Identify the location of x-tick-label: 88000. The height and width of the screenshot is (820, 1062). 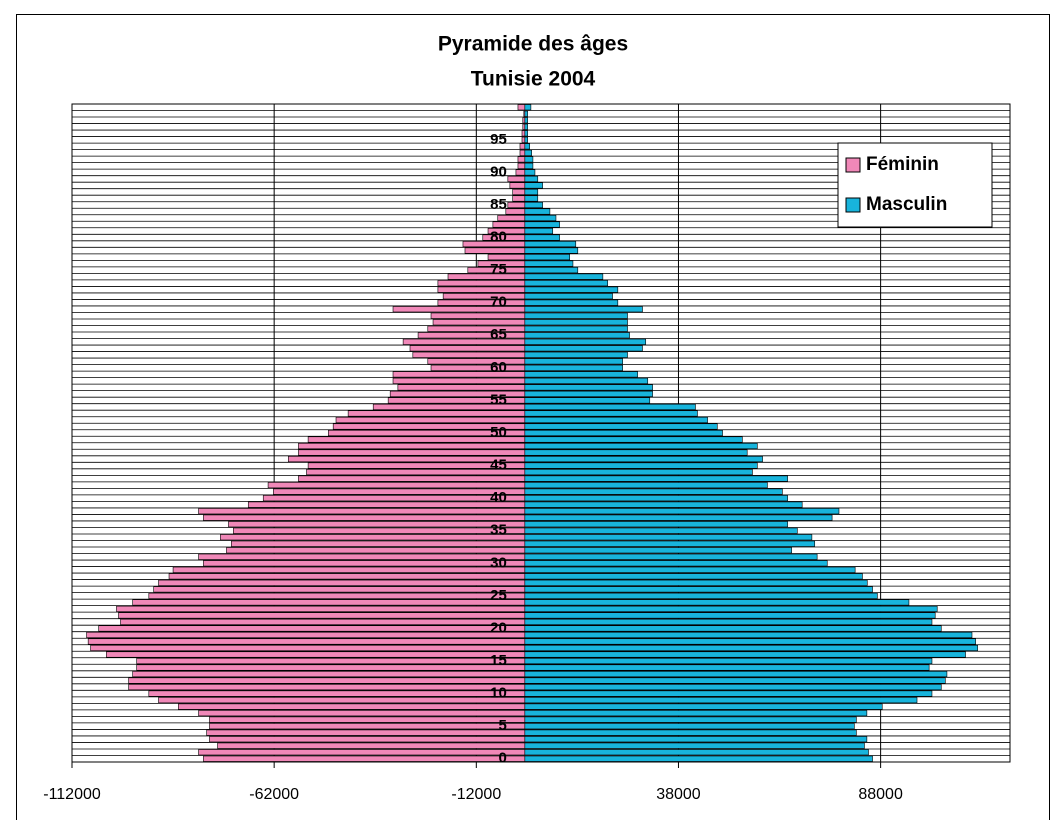
(880, 794).